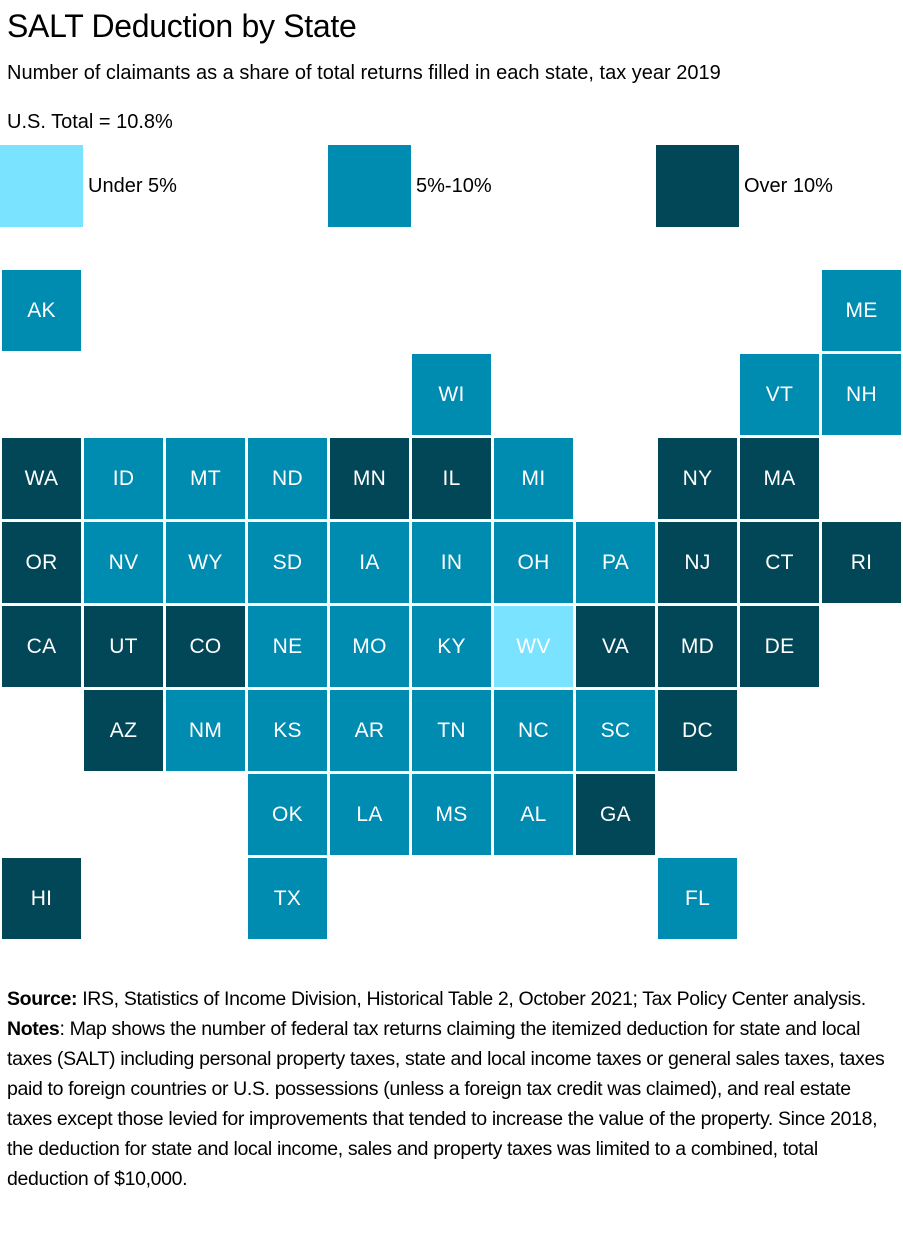  I want to click on state-tile-ga: GA, so click(615, 814).